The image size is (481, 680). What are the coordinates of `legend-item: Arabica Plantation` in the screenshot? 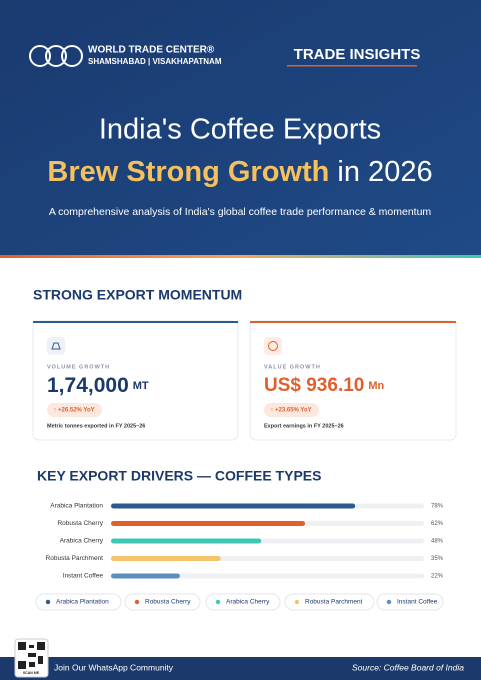 It's located at (78, 602).